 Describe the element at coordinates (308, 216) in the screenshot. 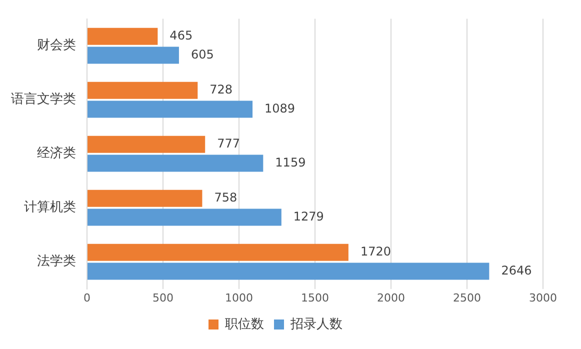

I see `data-label: 1279` at that location.